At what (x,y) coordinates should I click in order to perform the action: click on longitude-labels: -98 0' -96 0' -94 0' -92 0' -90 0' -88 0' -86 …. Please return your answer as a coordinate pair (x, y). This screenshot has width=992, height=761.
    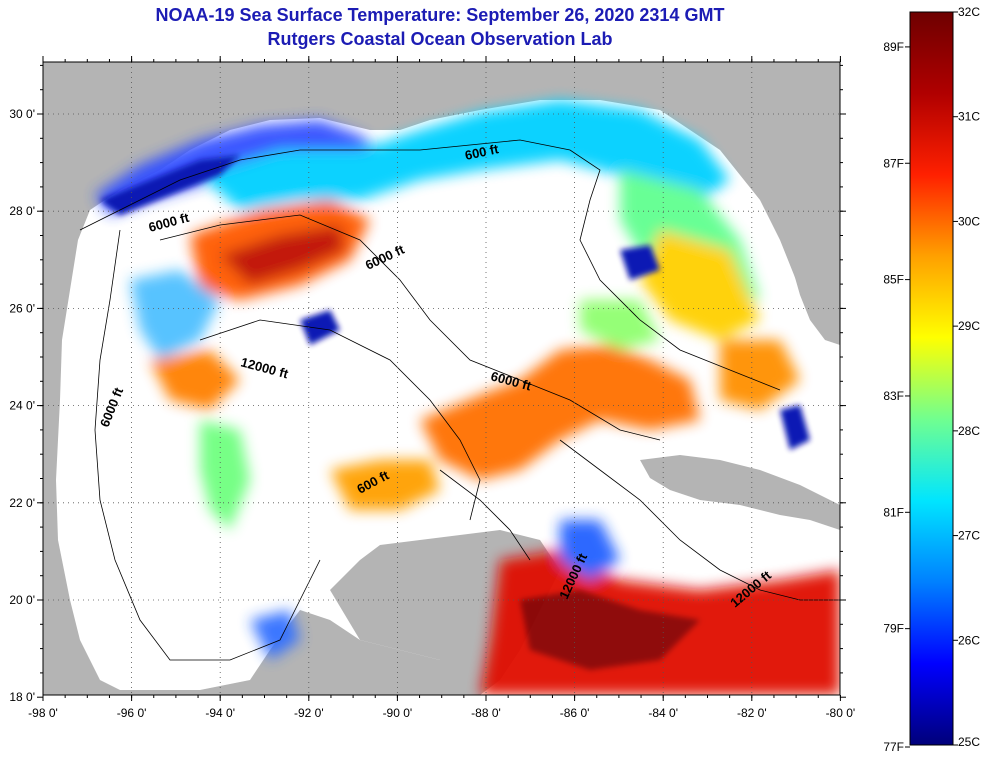
    Looking at the image, I should click on (441, 713).